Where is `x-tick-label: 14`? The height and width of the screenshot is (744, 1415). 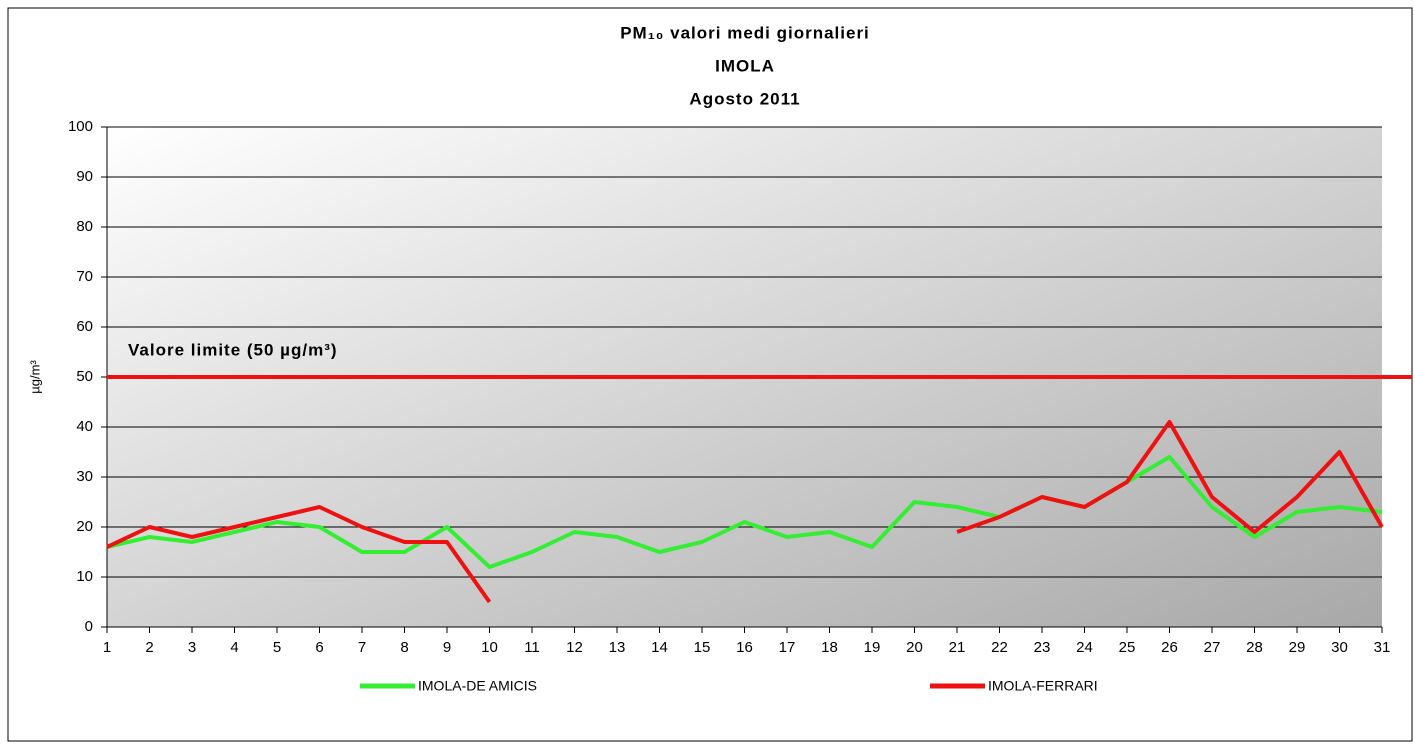
x-tick-label: 14 is located at coordinates (659, 647).